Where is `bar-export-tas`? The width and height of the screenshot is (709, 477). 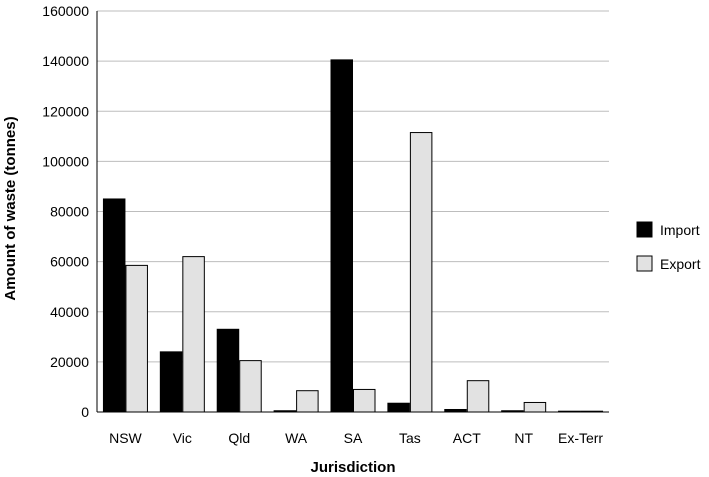 bar-export-tas is located at coordinates (421, 272).